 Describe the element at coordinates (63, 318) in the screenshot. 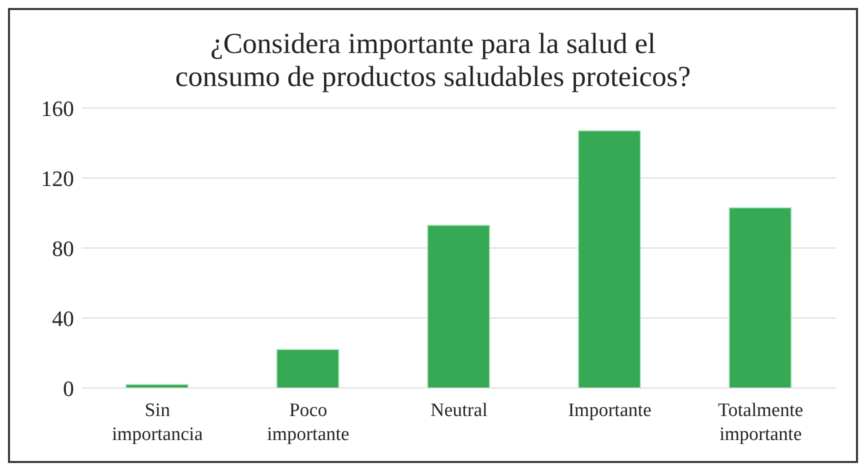

I see `y-tick-label: 40` at that location.